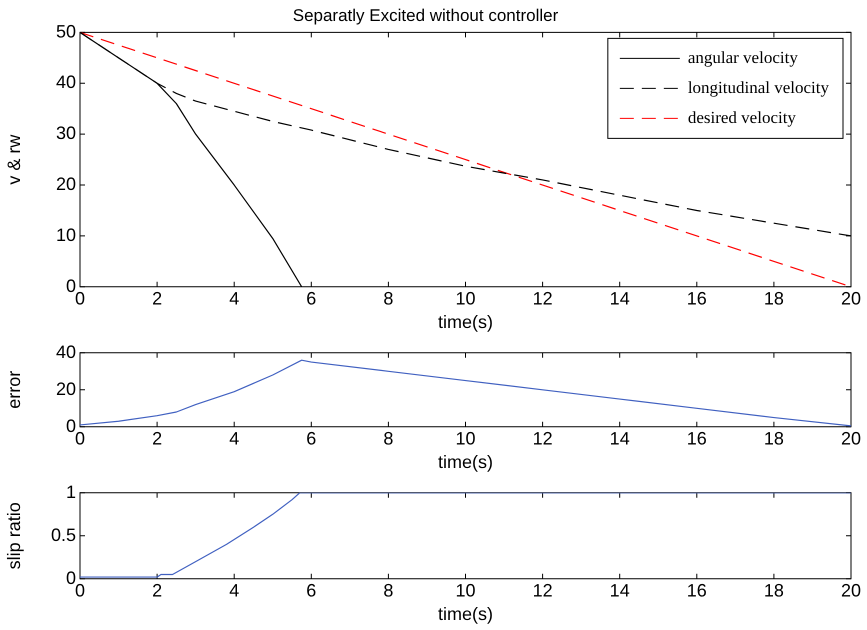  What do you see at coordinates (66, 133) in the screenshot?
I see `y-tick-label: 30` at bounding box center [66, 133].